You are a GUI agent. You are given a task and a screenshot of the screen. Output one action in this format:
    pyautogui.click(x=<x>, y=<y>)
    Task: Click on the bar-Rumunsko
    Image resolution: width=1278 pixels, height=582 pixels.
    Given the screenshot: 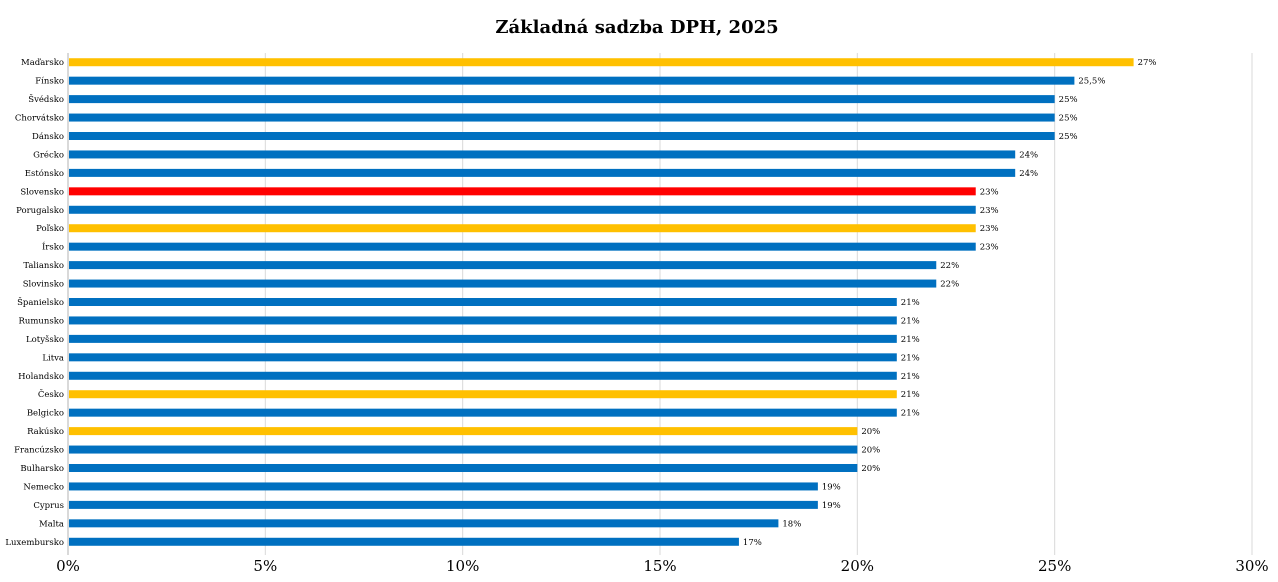 What is the action you would take?
    pyautogui.click(x=483, y=320)
    